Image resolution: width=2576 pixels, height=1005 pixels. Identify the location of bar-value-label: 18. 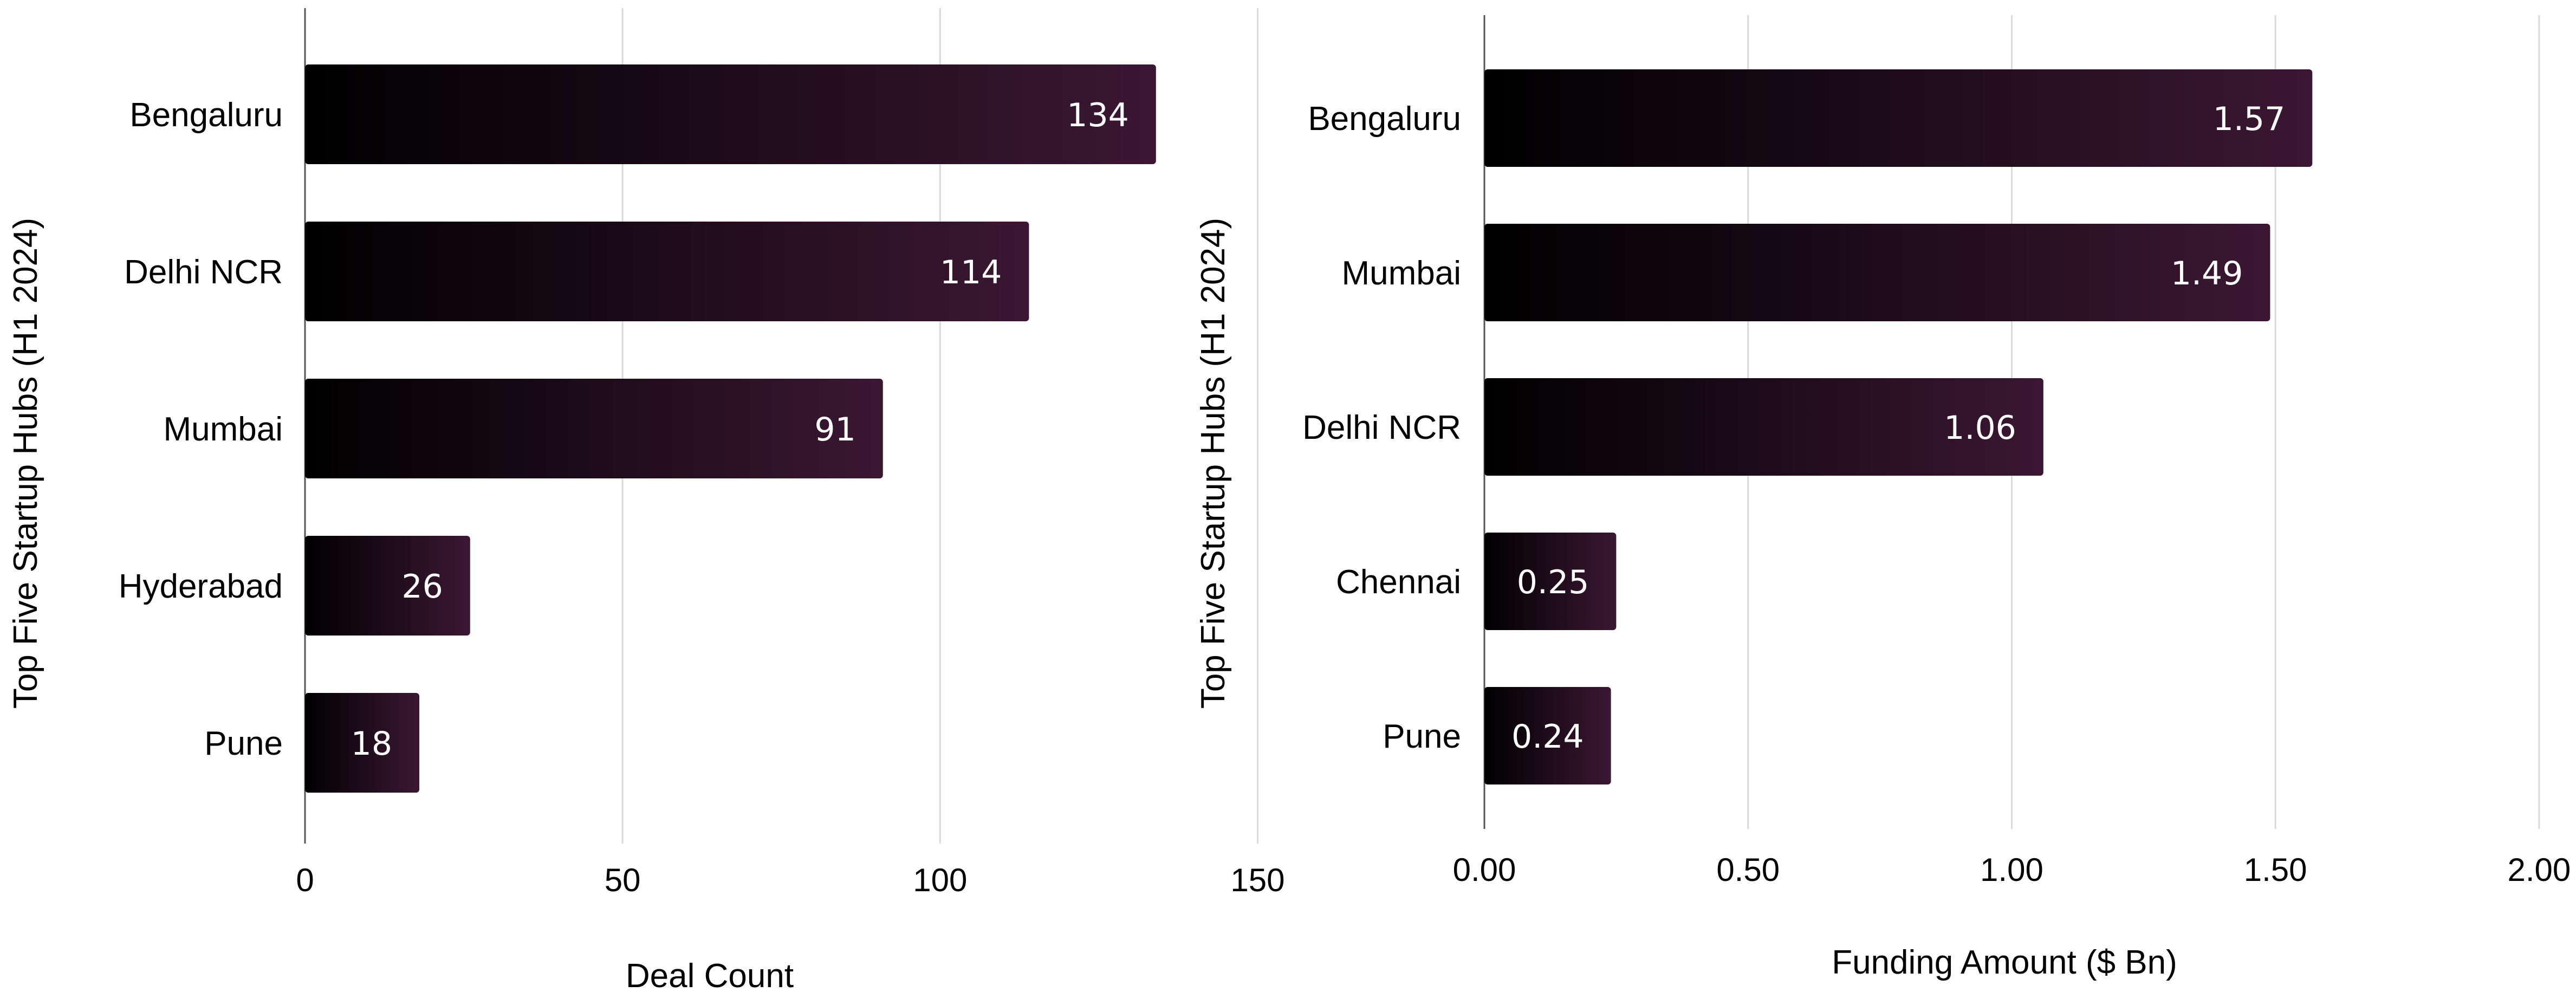
(371, 744).